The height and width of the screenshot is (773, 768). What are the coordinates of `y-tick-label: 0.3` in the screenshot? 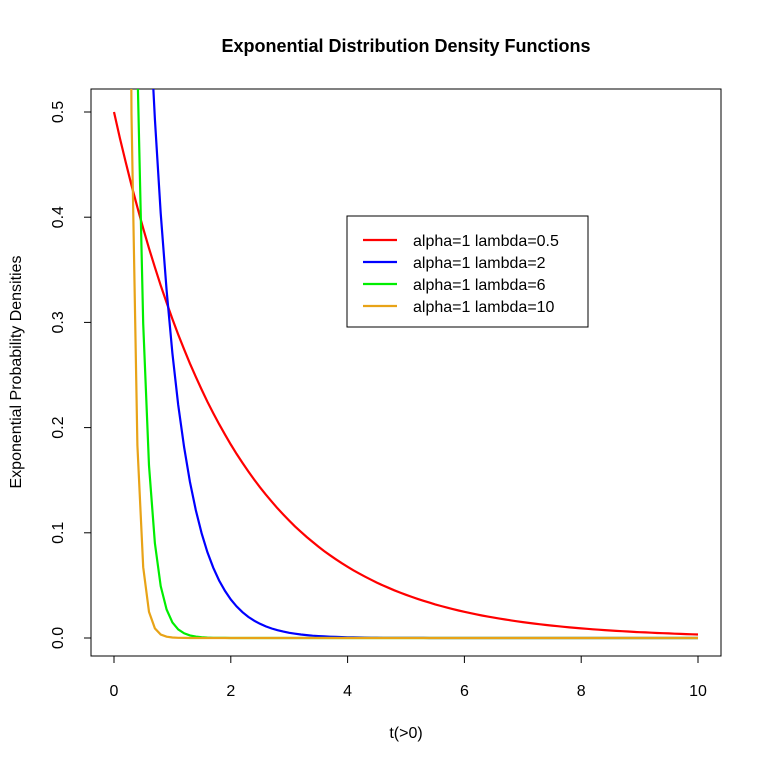 It's located at (58, 322).